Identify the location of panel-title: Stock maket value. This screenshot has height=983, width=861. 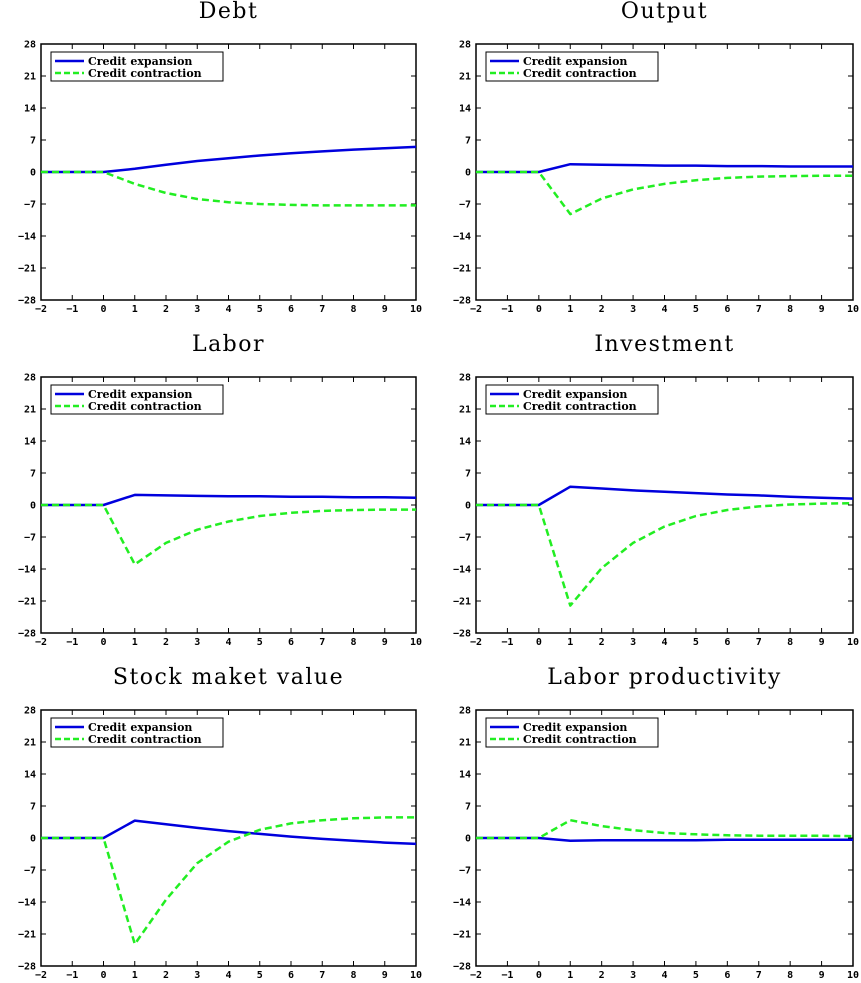
(228, 677).